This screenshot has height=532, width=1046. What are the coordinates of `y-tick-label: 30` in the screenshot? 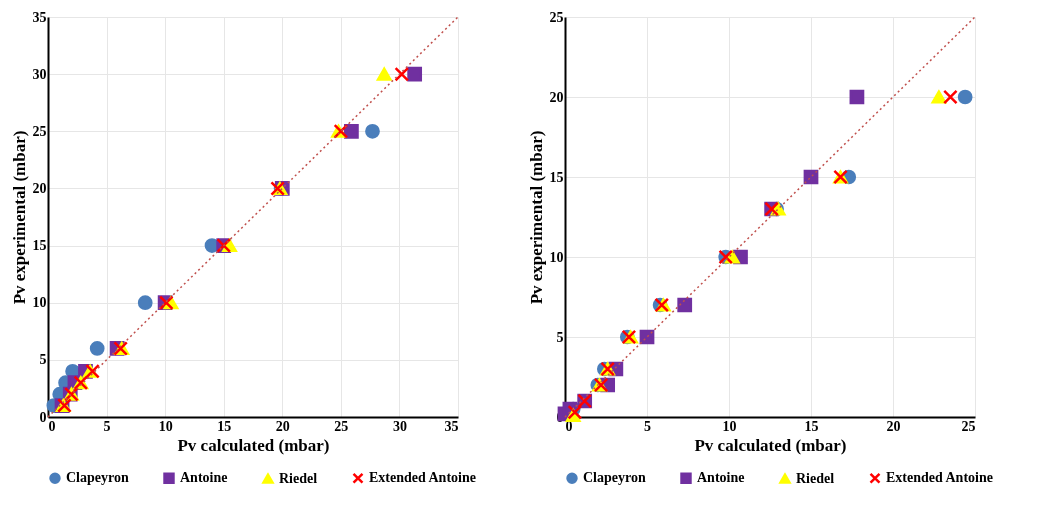 It's located at (39, 74).